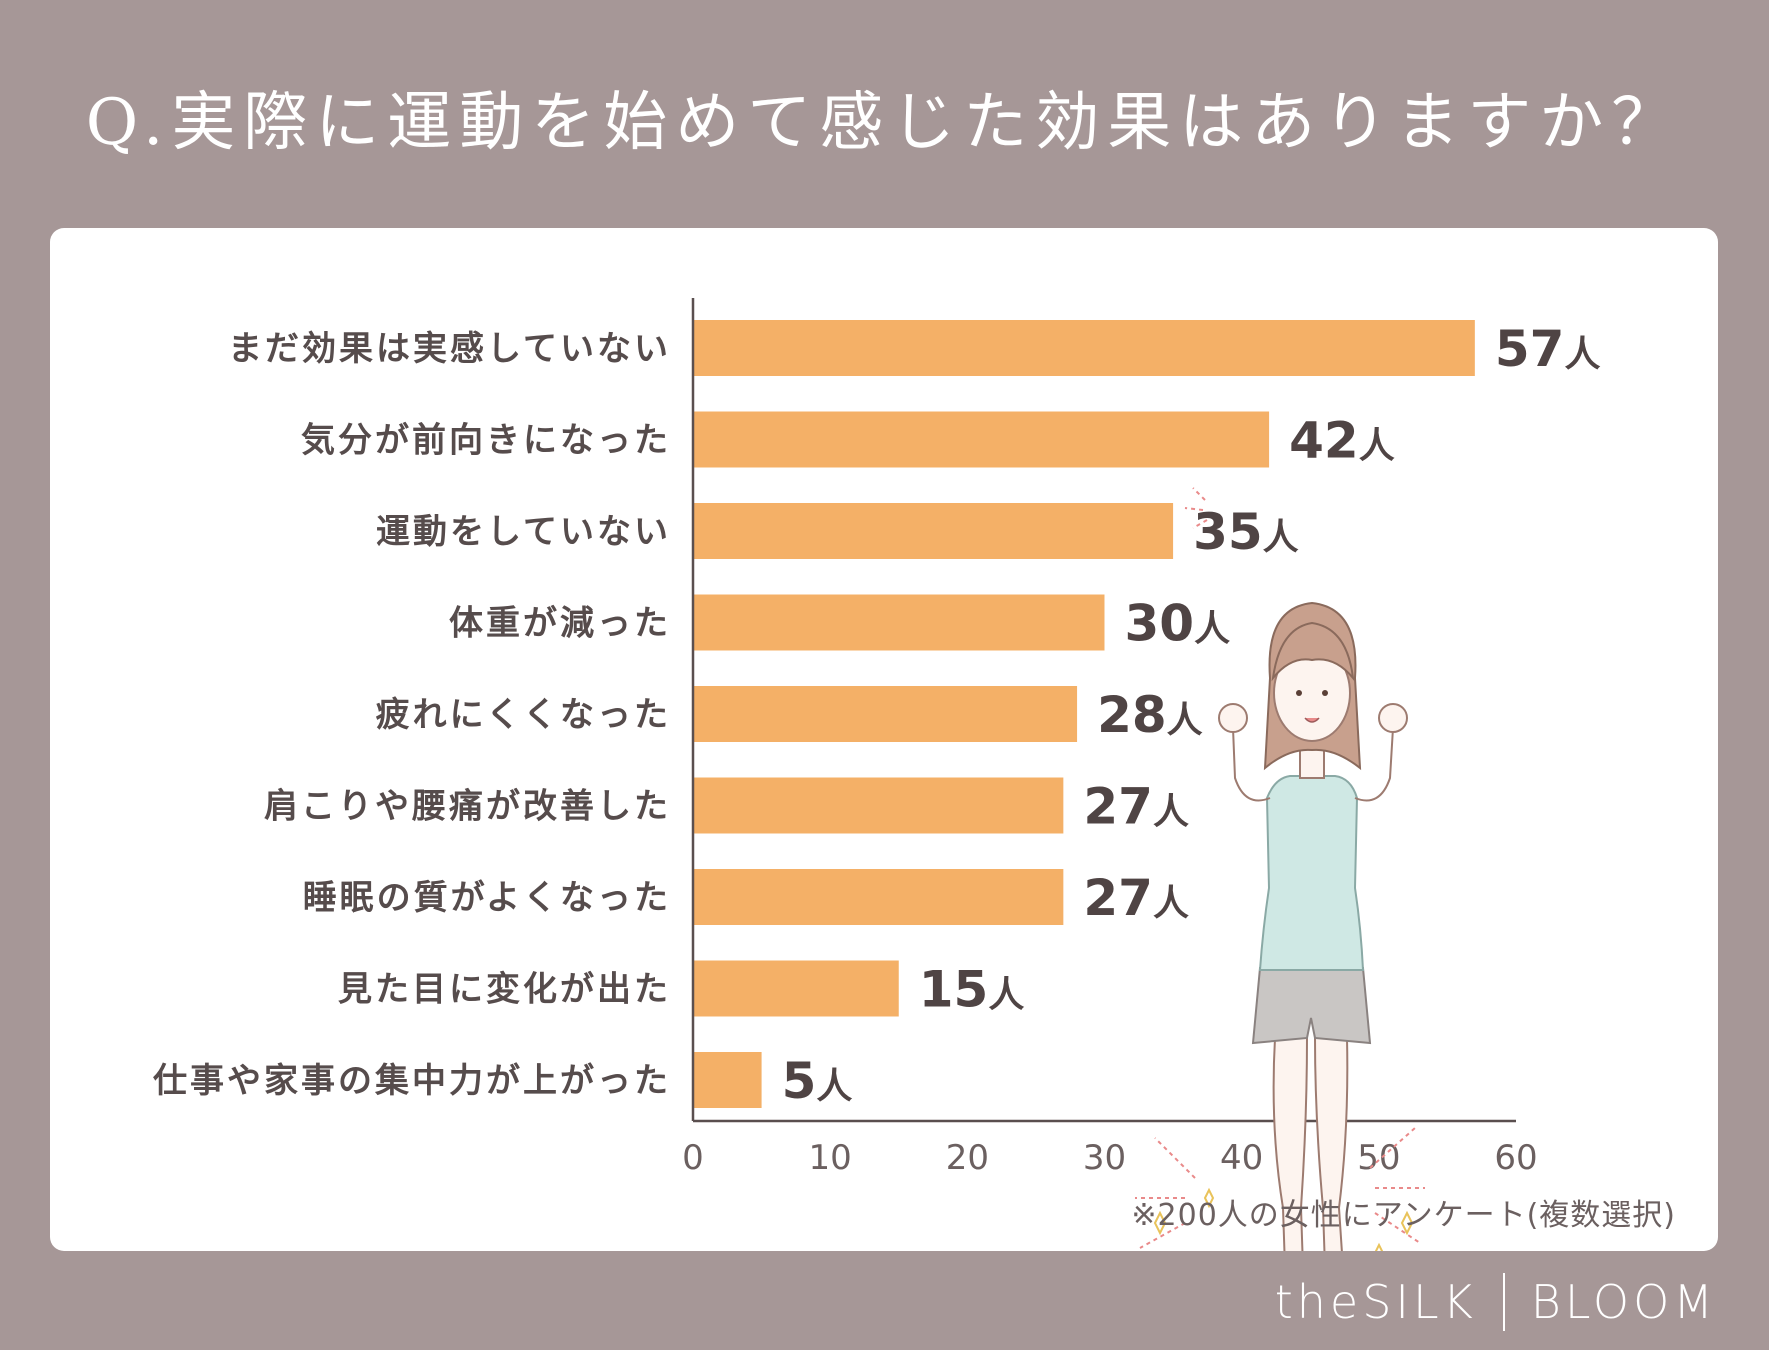  What do you see at coordinates (1496, 1302) in the screenshot?
I see `brand-logo: theSILK BLOOM` at bounding box center [1496, 1302].